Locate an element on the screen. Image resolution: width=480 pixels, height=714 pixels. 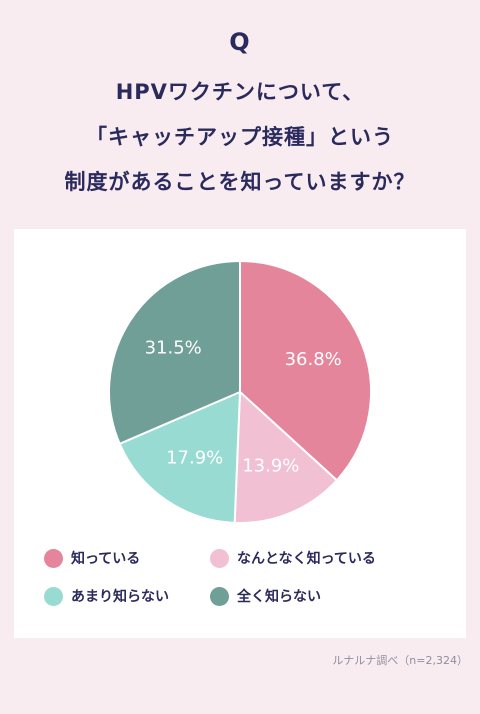
title-line: 制度があることを知っていますか？ is located at coordinates (240, 182).